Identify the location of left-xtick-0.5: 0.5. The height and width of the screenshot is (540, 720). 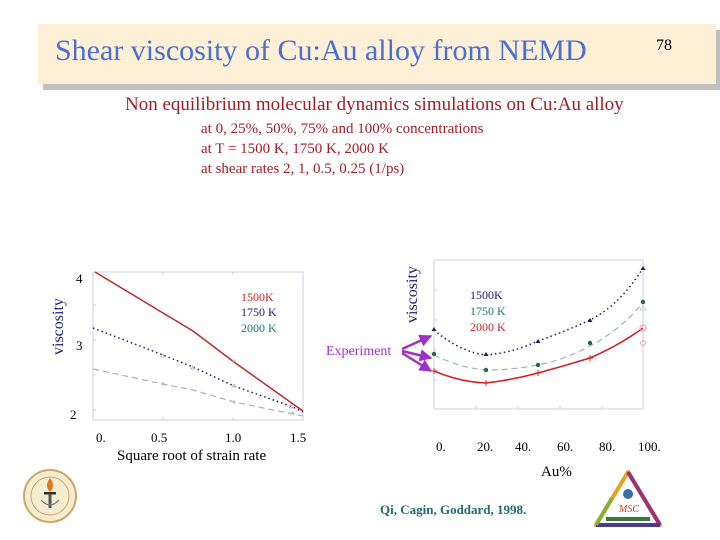
(159, 437).